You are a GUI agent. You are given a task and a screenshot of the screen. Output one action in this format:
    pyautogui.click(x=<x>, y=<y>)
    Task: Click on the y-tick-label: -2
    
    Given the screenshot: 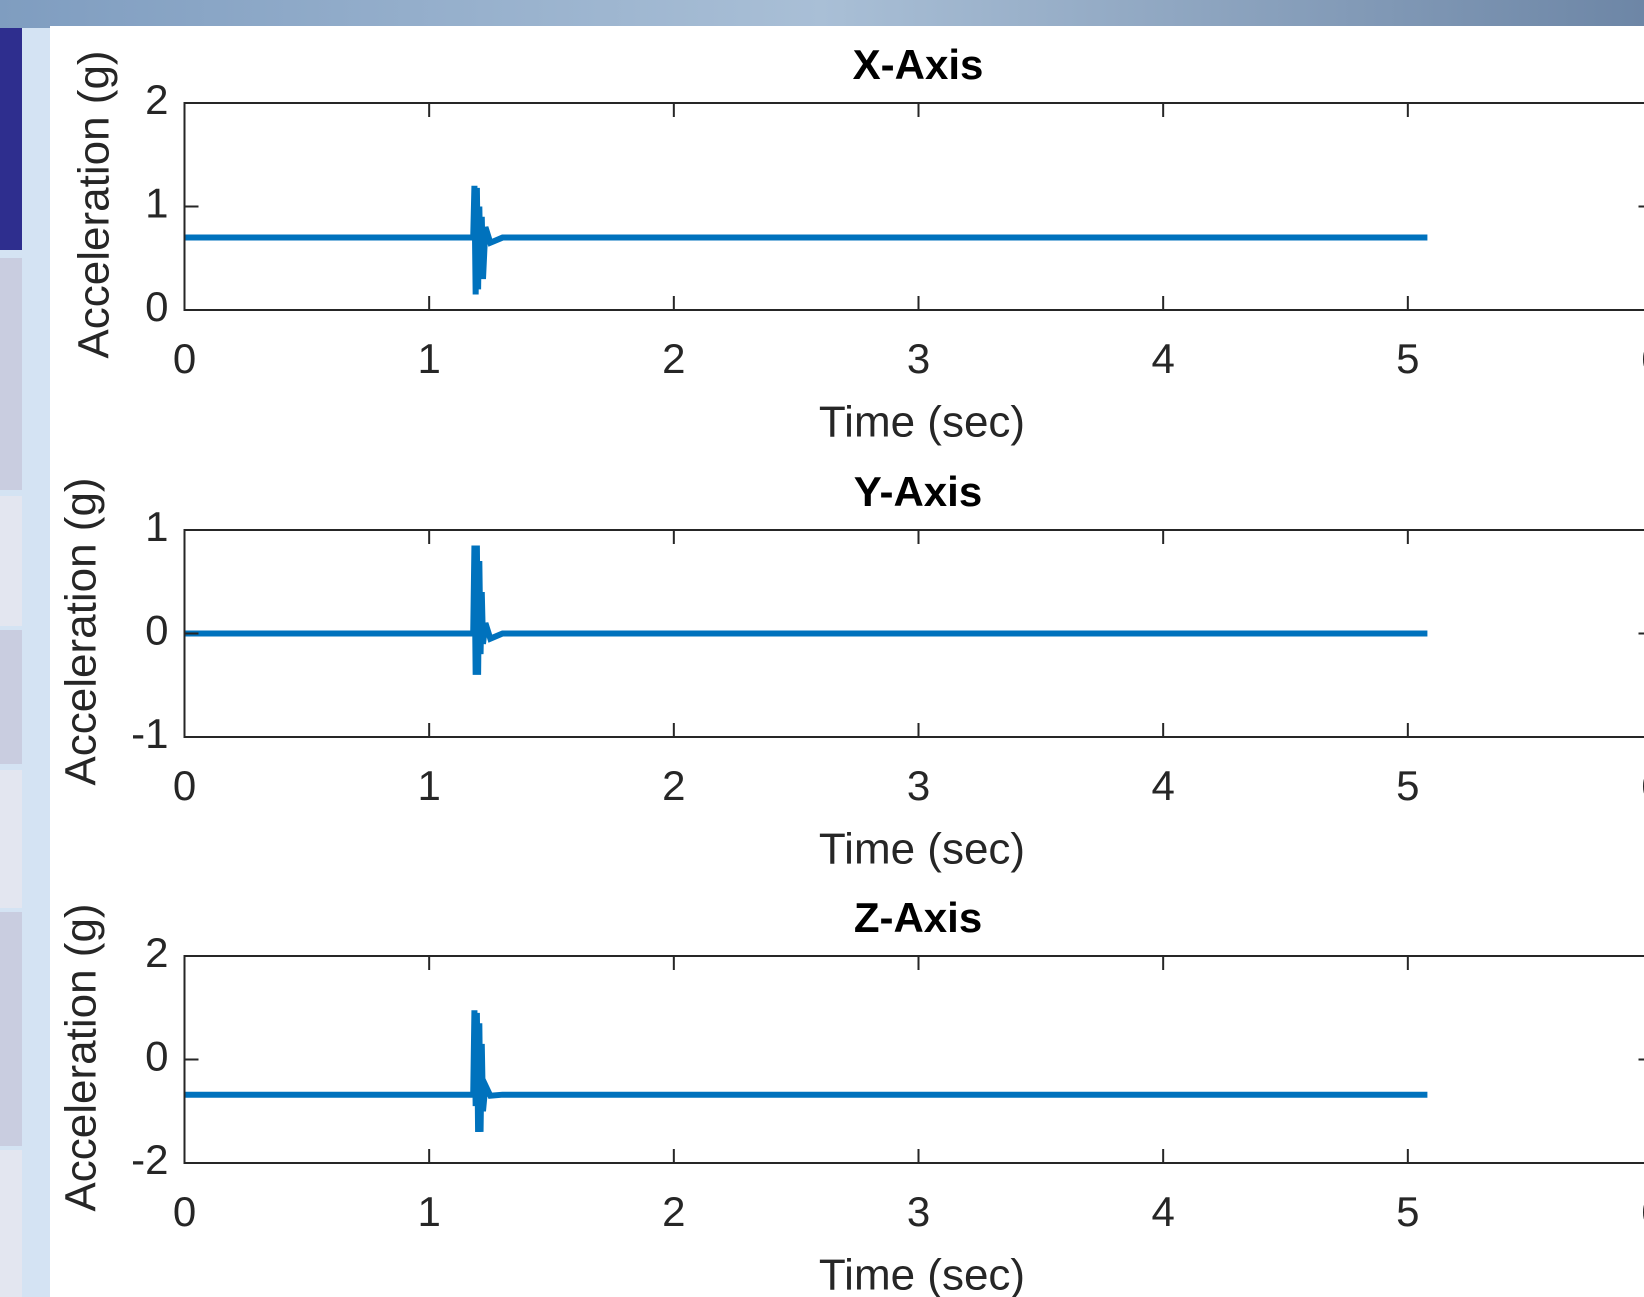 What is the action you would take?
    pyautogui.click(x=149, y=1159)
    